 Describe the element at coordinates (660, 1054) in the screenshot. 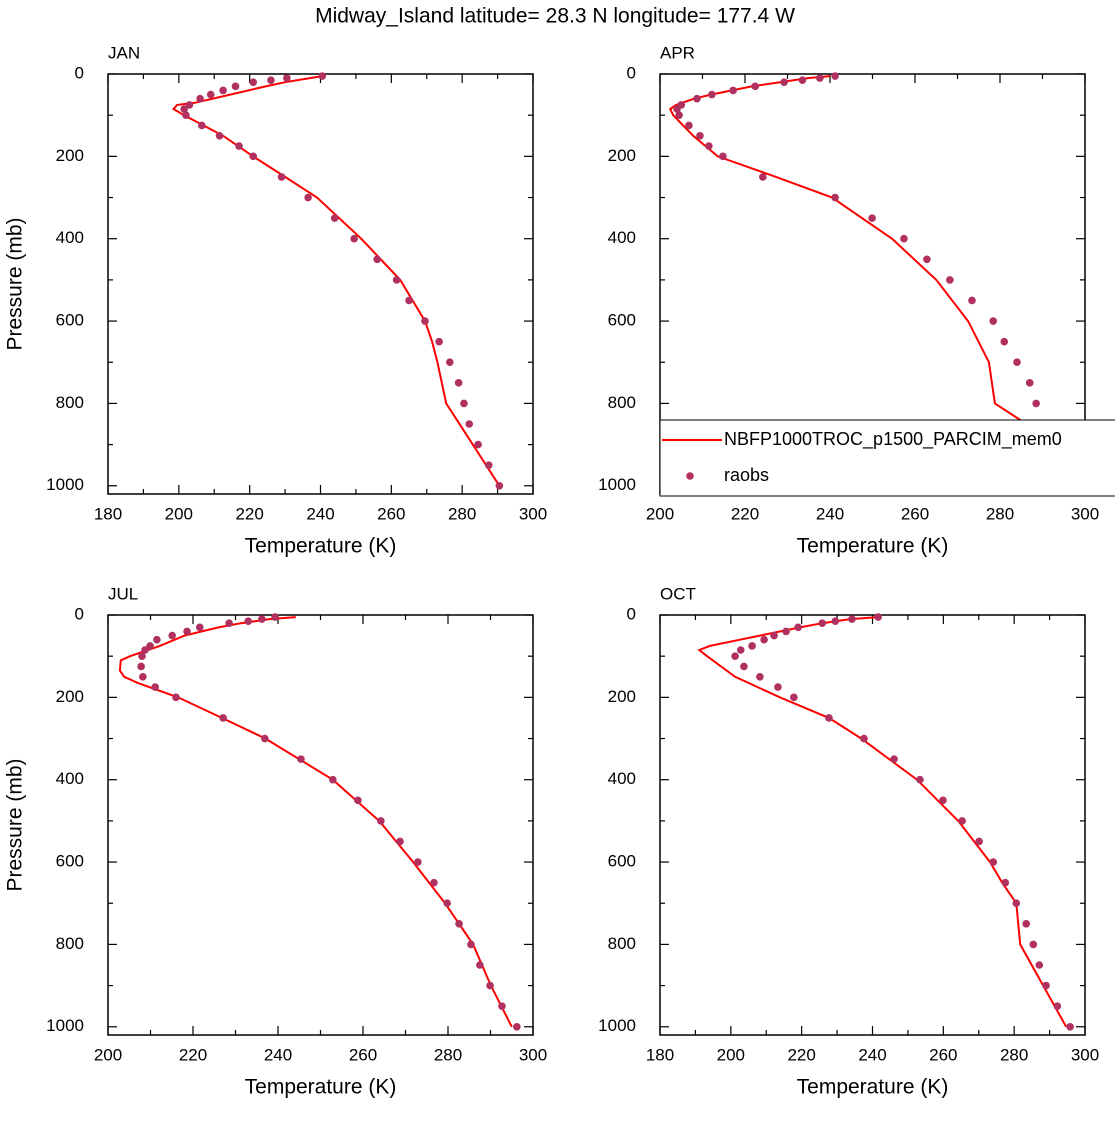

I see `x-tick-label: 180` at that location.